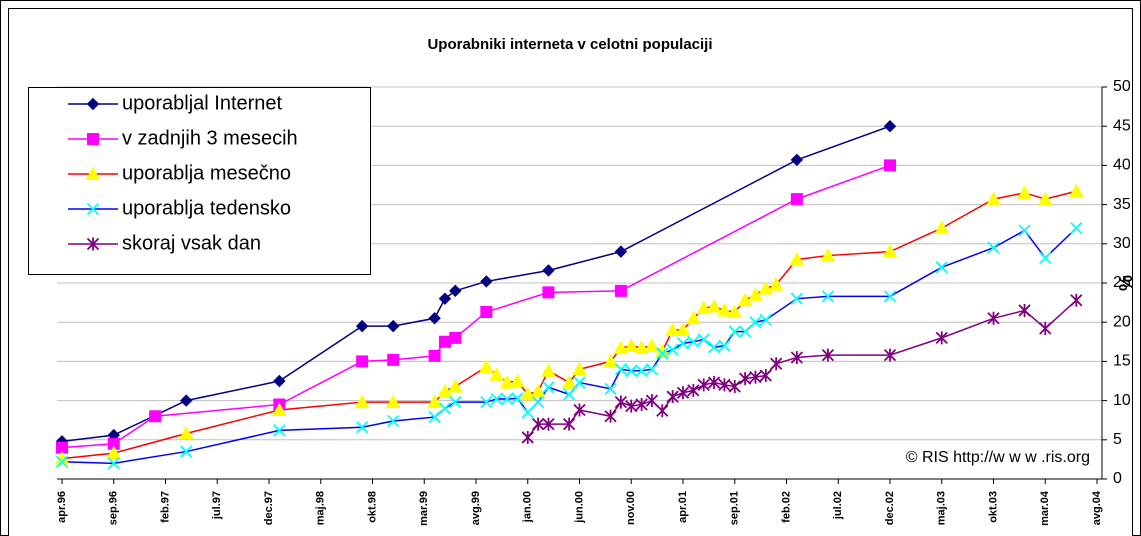 This screenshot has width=1141, height=536. I want to click on legend-label: skoraj vsak dan, so click(191, 243).